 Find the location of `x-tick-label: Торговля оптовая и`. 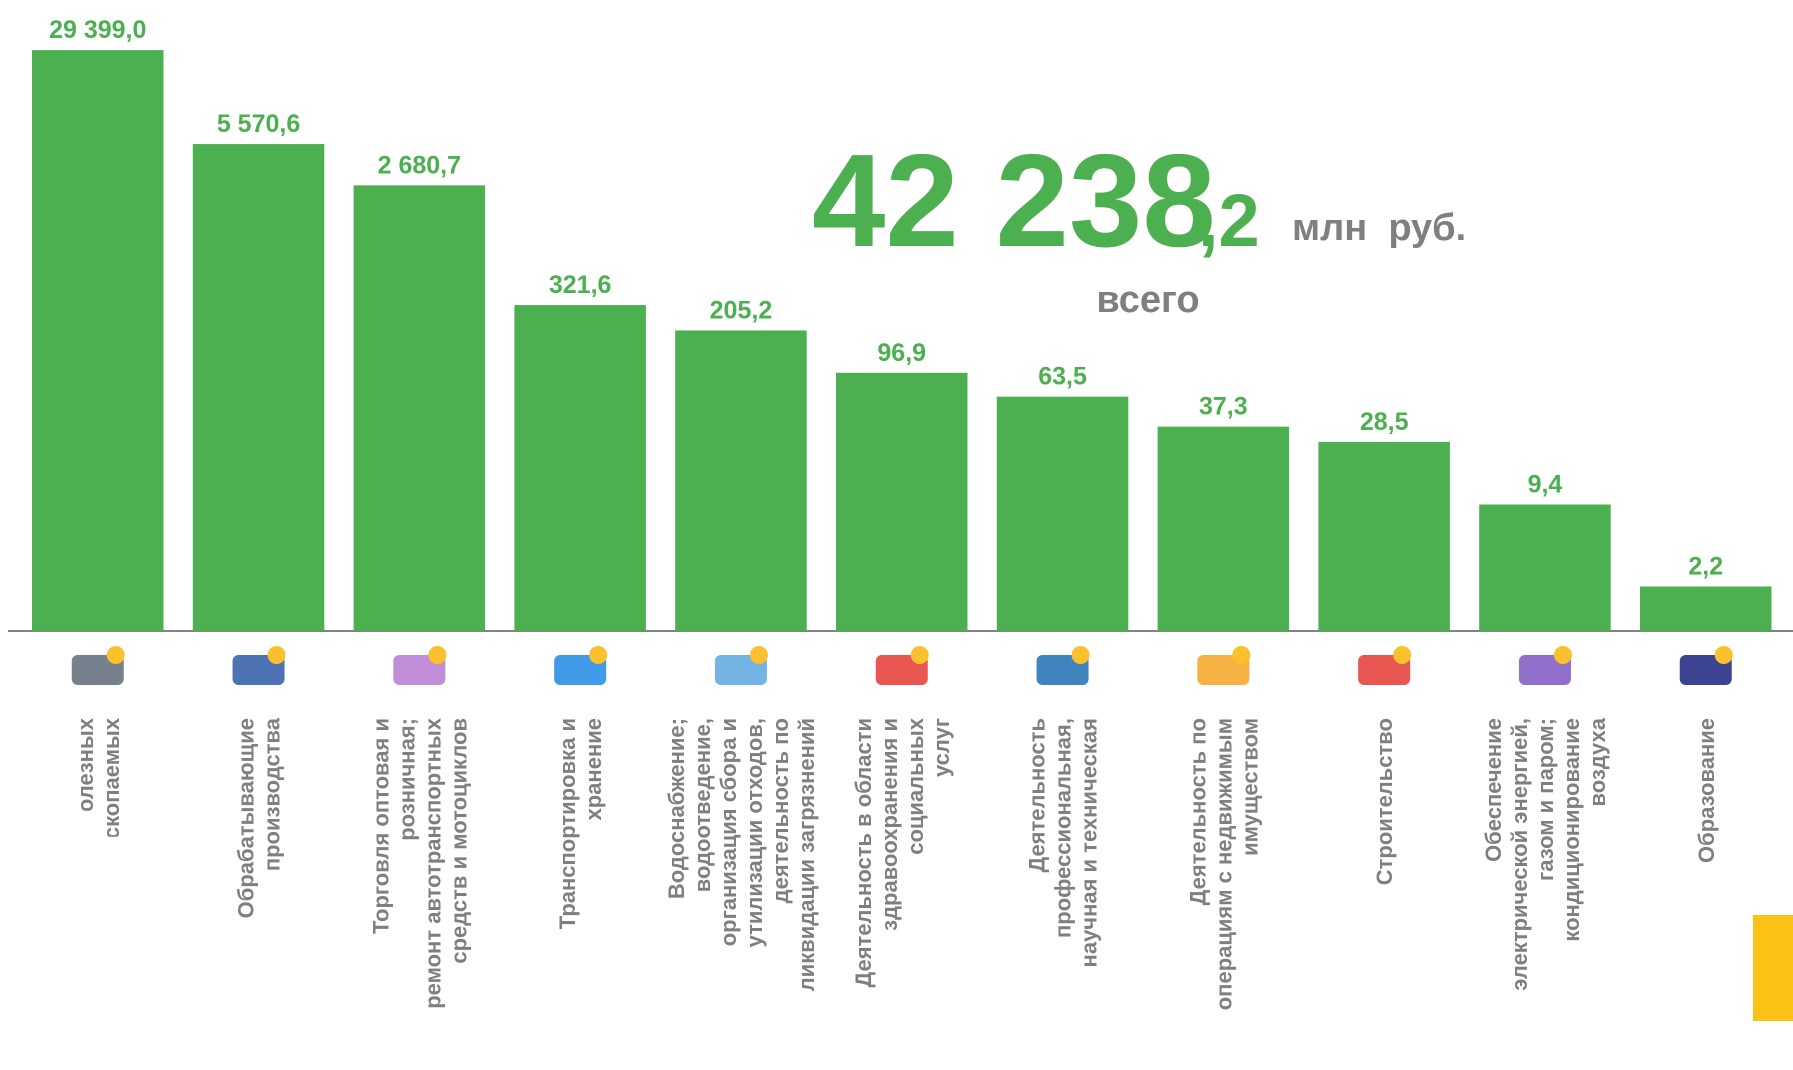

x-tick-label: Торговля оптовая и is located at coordinates (380, 826).